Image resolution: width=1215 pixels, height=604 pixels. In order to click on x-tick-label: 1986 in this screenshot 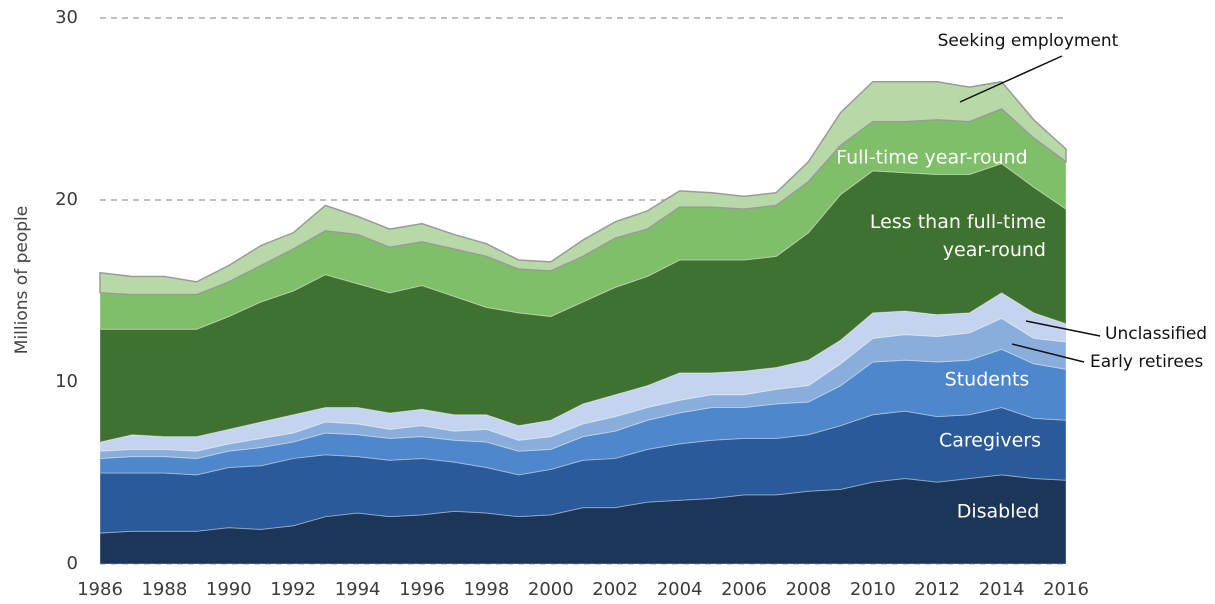, I will do `click(100, 589)`.